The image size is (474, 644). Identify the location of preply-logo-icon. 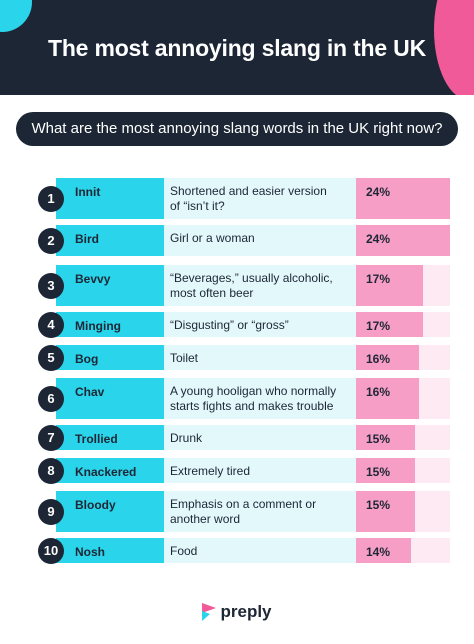
(209, 612).